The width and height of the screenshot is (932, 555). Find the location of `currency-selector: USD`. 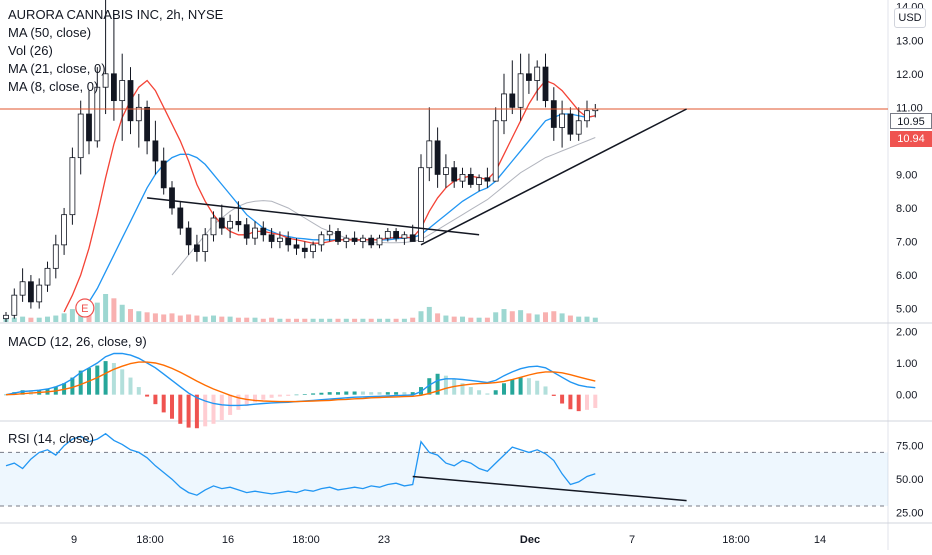

currency-selector: USD is located at coordinates (910, 18).